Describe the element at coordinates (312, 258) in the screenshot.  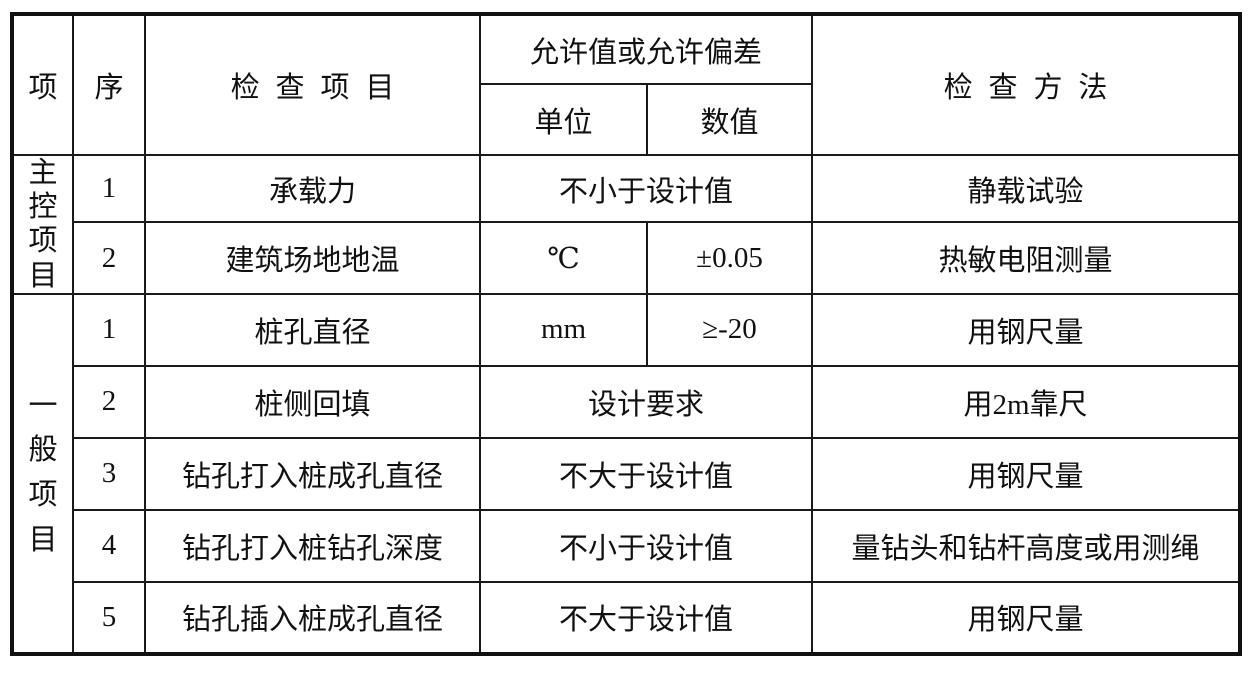
I see `item-cell: 建筑场地地温` at that location.